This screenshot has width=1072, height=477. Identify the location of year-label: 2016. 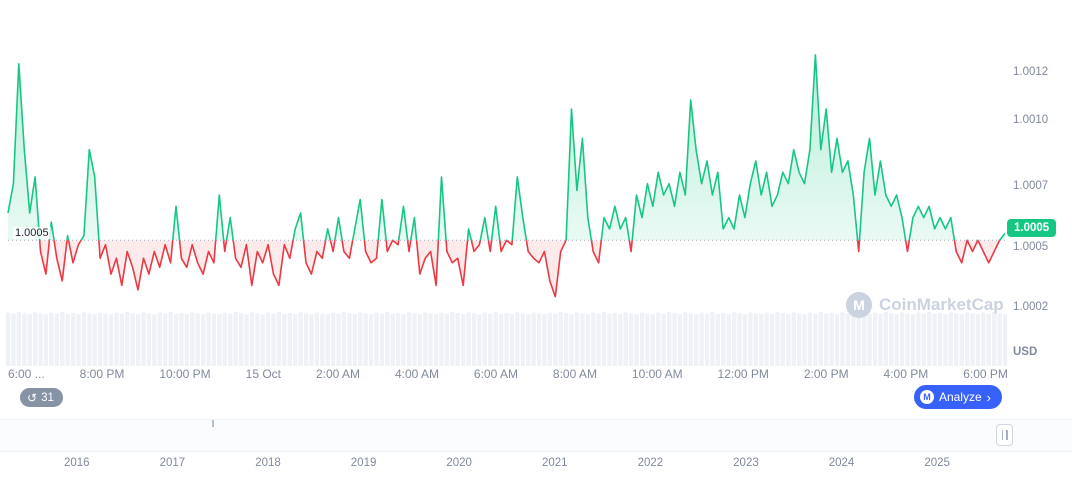
(77, 463).